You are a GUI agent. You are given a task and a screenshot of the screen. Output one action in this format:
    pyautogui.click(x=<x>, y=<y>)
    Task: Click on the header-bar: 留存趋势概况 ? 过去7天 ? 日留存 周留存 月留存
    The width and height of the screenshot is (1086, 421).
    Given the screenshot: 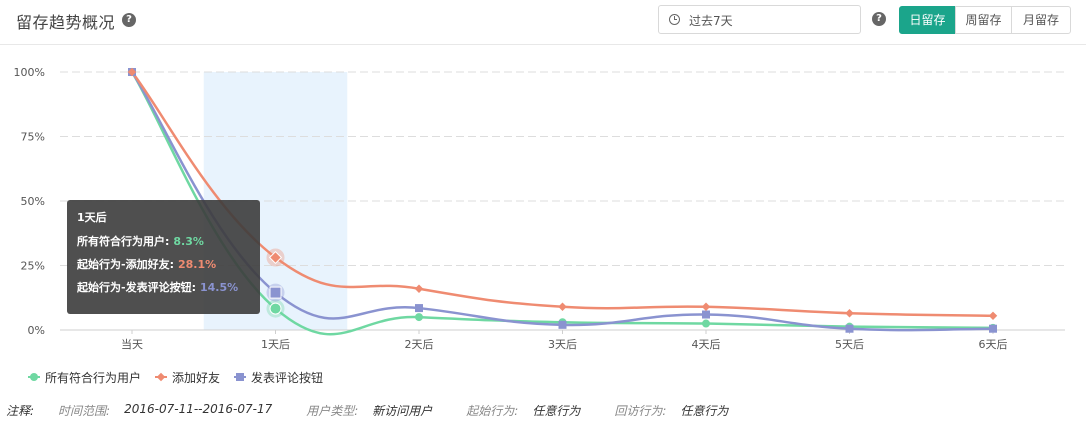 What is the action you would take?
    pyautogui.click(x=543, y=22)
    